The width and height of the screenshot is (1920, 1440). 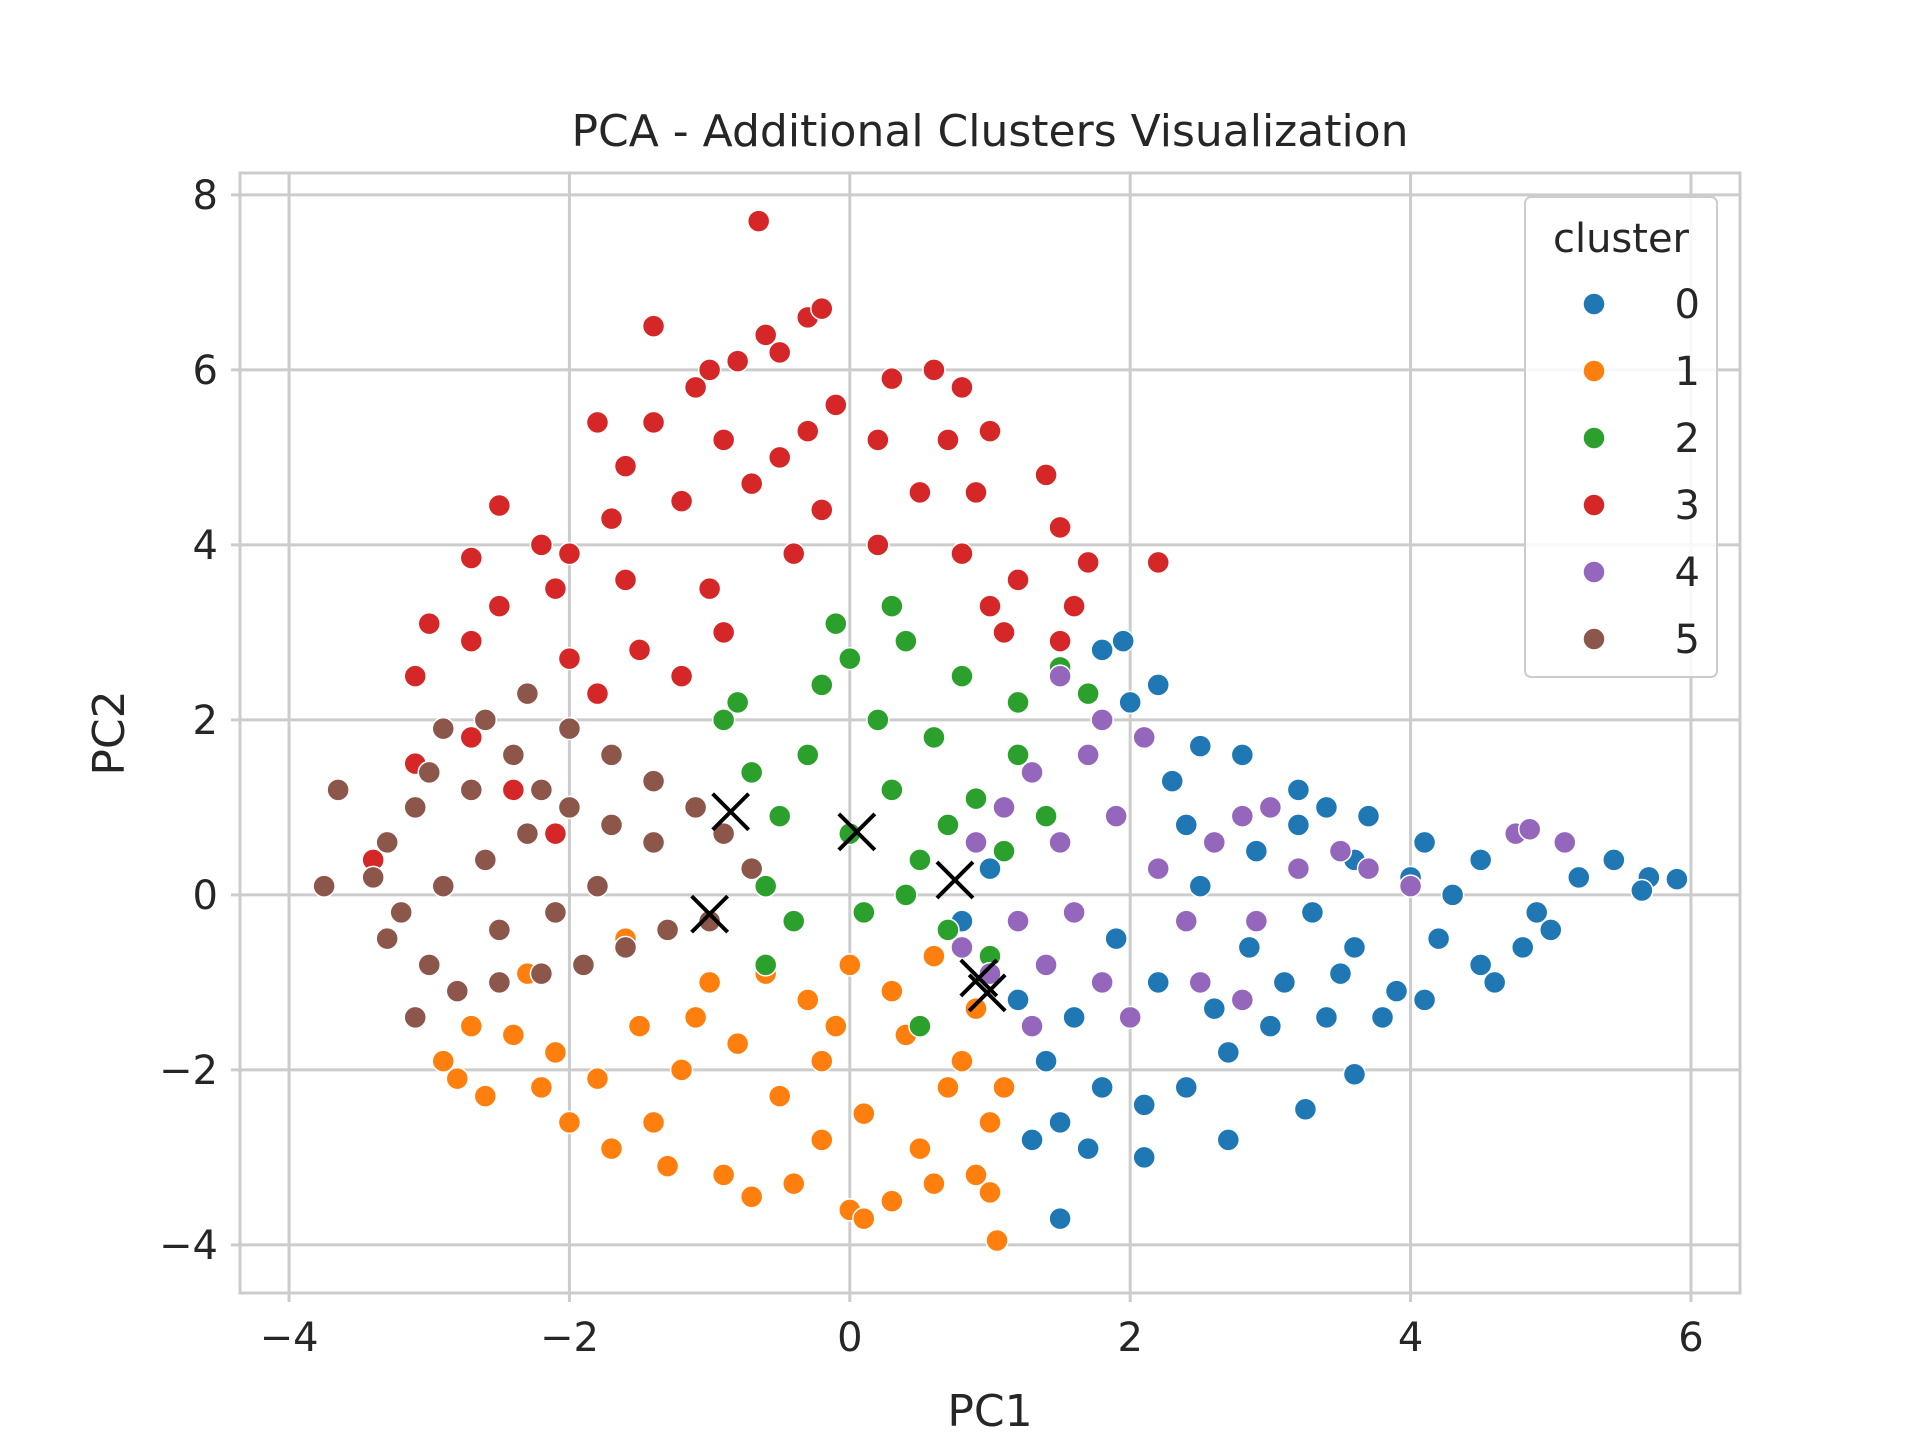 I want to click on centroid-stroke, so click(x=955, y=880).